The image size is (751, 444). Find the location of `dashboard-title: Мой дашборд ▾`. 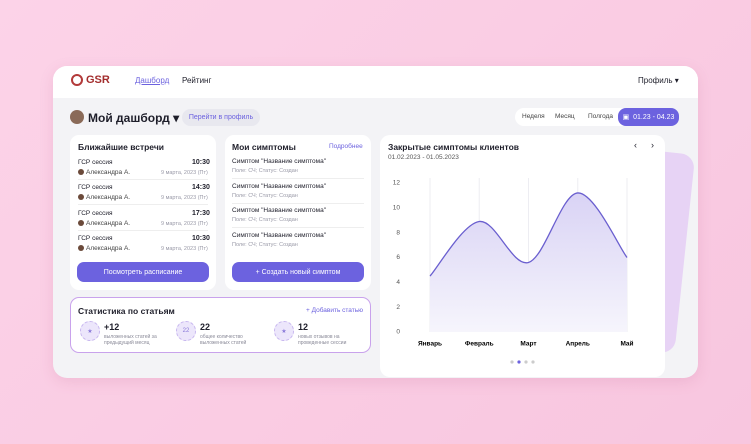

dashboard-title: Мой дашборд ▾ is located at coordinates (134, 118).